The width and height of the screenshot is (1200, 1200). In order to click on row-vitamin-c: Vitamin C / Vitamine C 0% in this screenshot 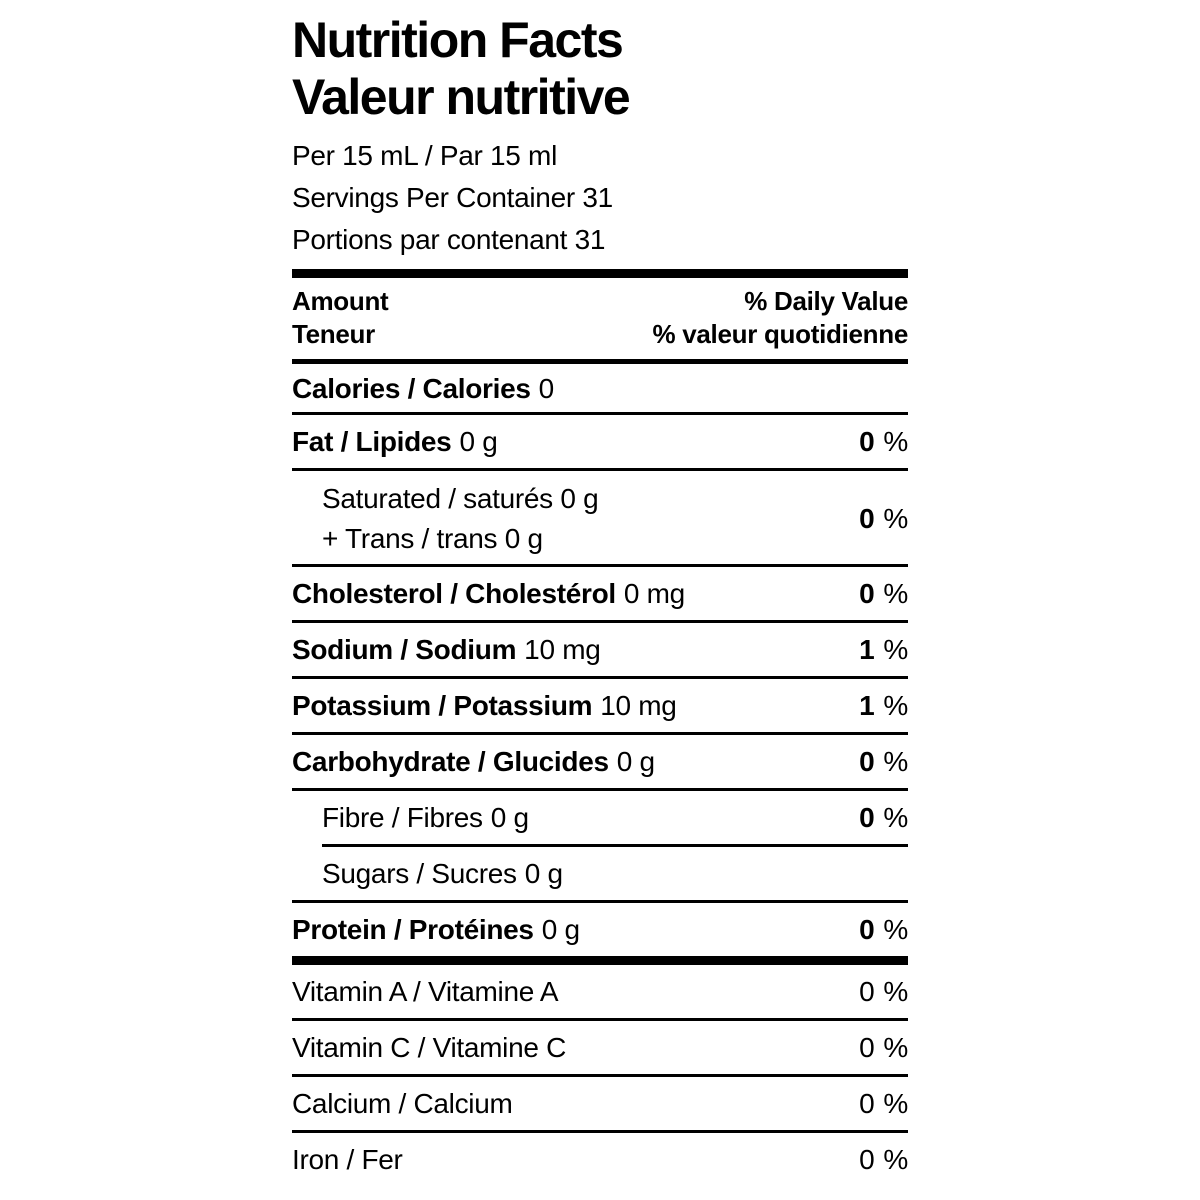, I will do `click(600, 1049)`.